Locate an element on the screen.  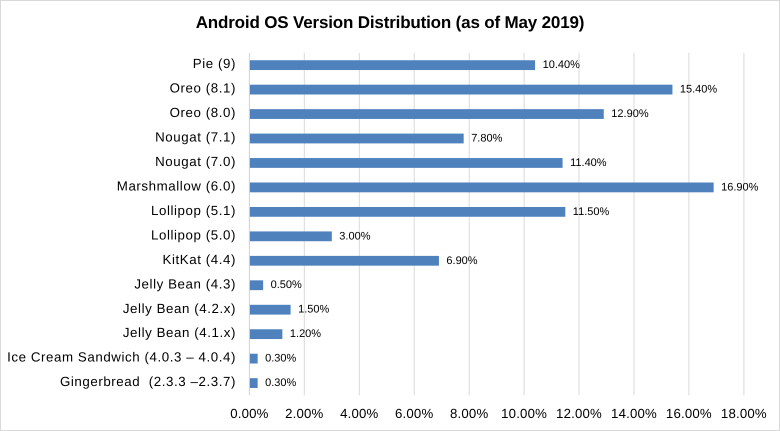
svg-text: 6.90% is located at coordinates (461, 261).